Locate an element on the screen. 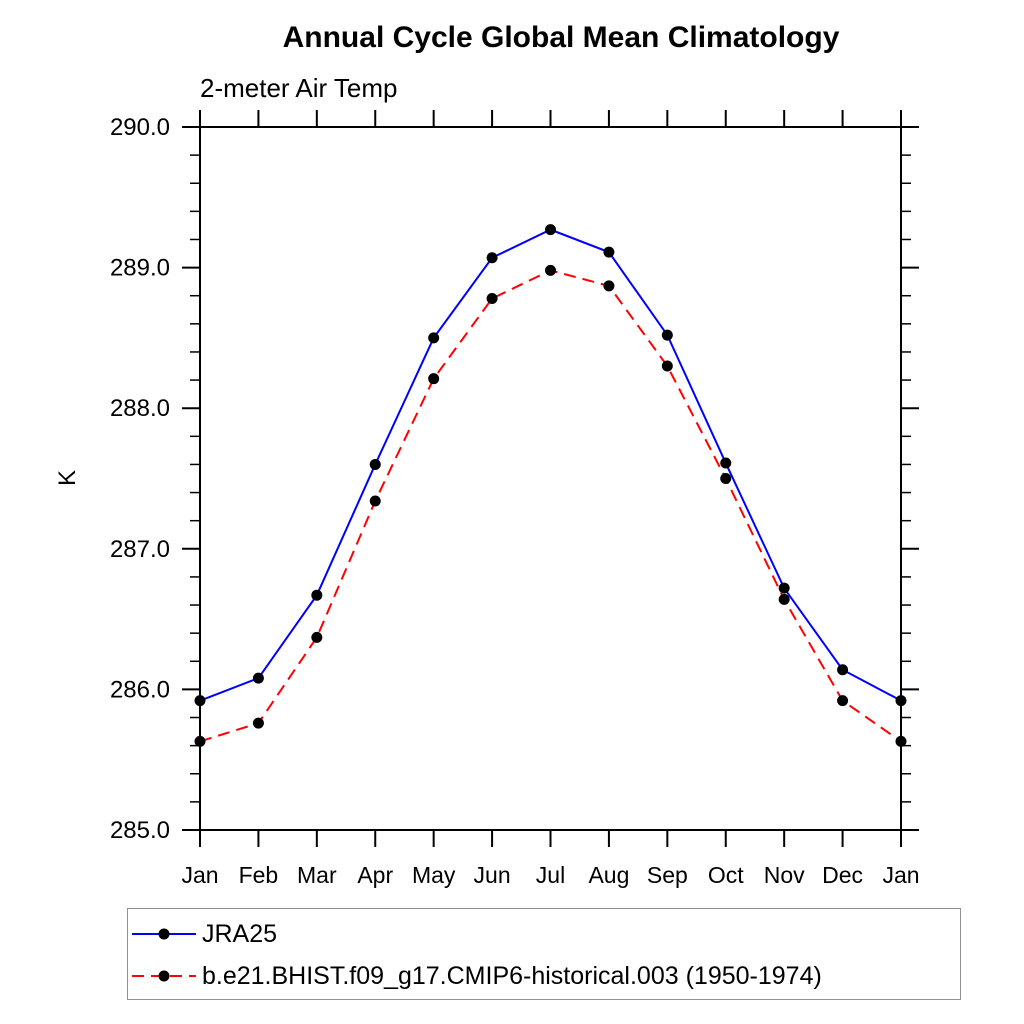  x-tick-label: Dec is located at coordinates (842, 875).